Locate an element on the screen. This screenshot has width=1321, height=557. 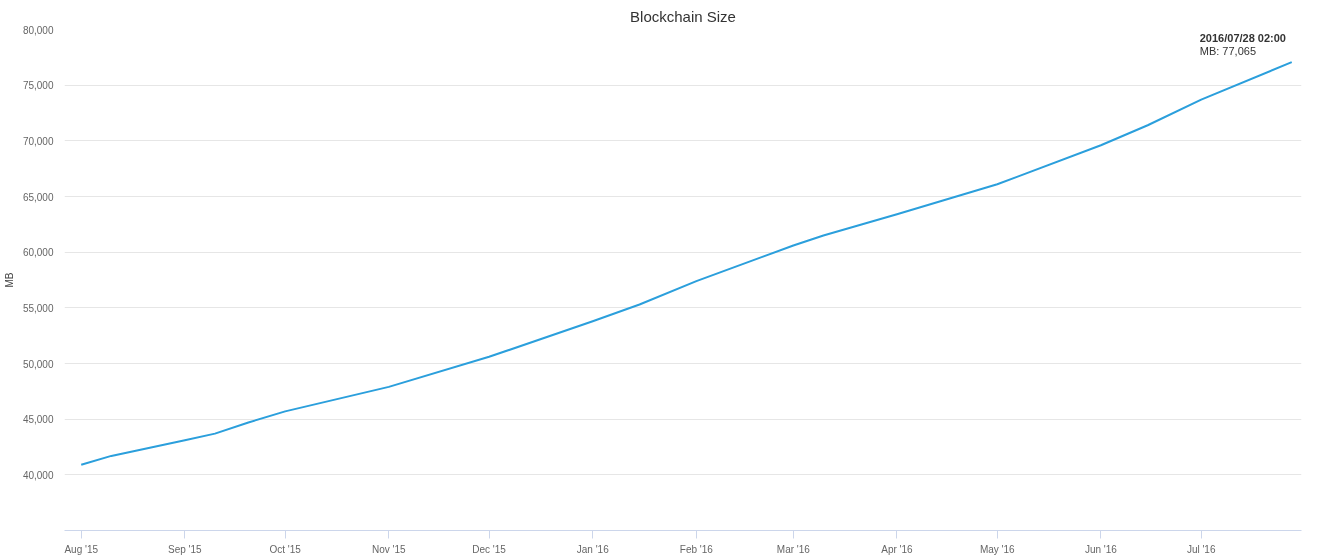
x-tick-label: Dec '15 is located at coordinates (489, 549).